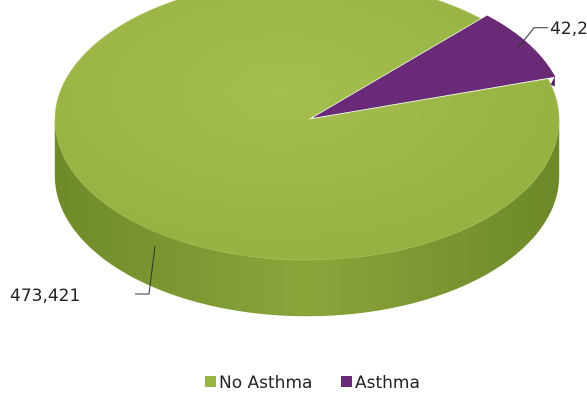  What do you see at coordinates (387, 383) in the screenshot?
I see `legend-label-asthma: Asthma` at bounding box center [387, 383].